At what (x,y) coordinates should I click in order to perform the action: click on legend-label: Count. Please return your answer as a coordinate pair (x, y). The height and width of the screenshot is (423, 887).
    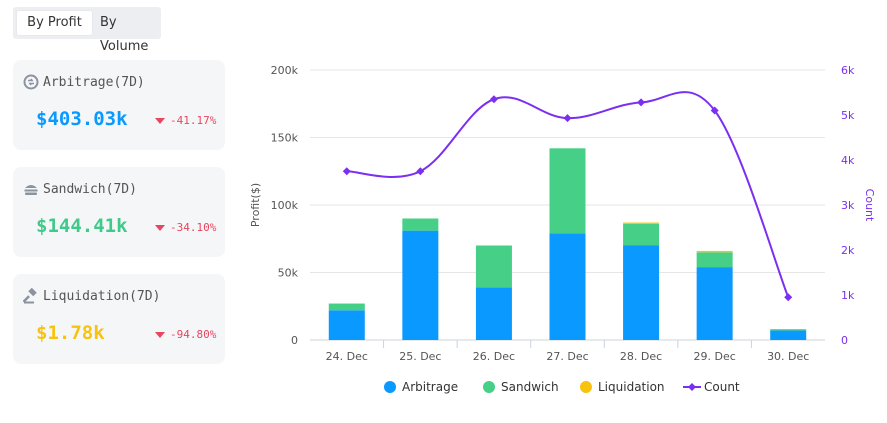
    Looking at the image, I should click on (722, 387).